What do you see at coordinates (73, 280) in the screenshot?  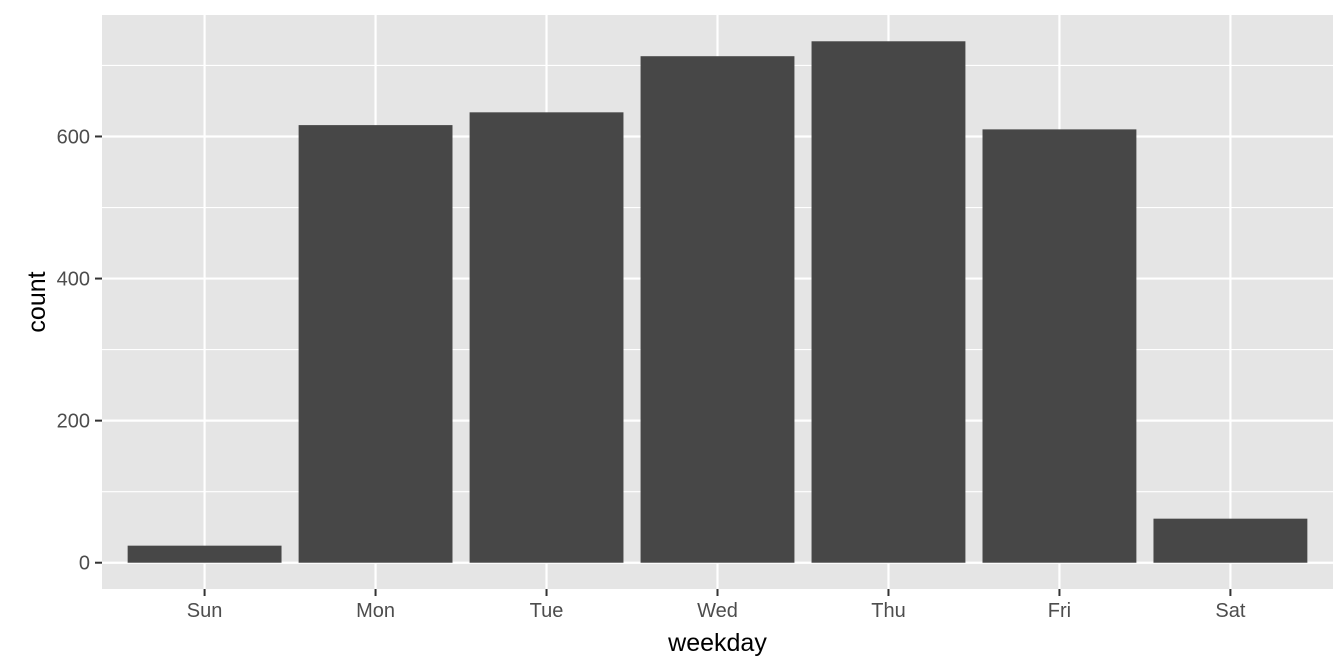 I see `y-tick-label: 400` at bounding box center [73, 280].